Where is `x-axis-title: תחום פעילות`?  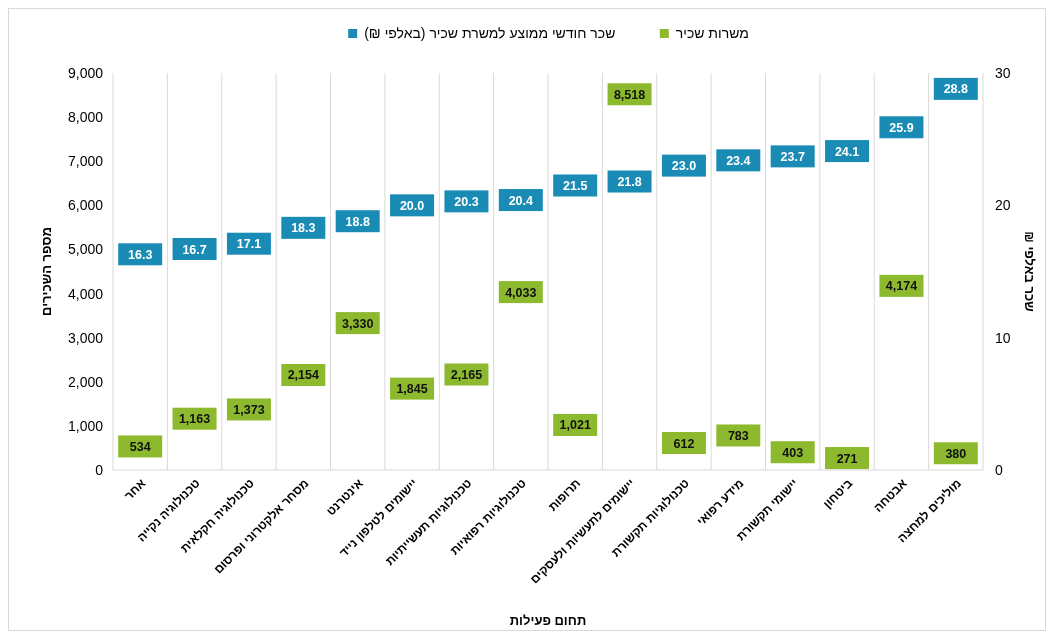 x-axis-title: תחום פעילות is located at coordinates (548, 620).